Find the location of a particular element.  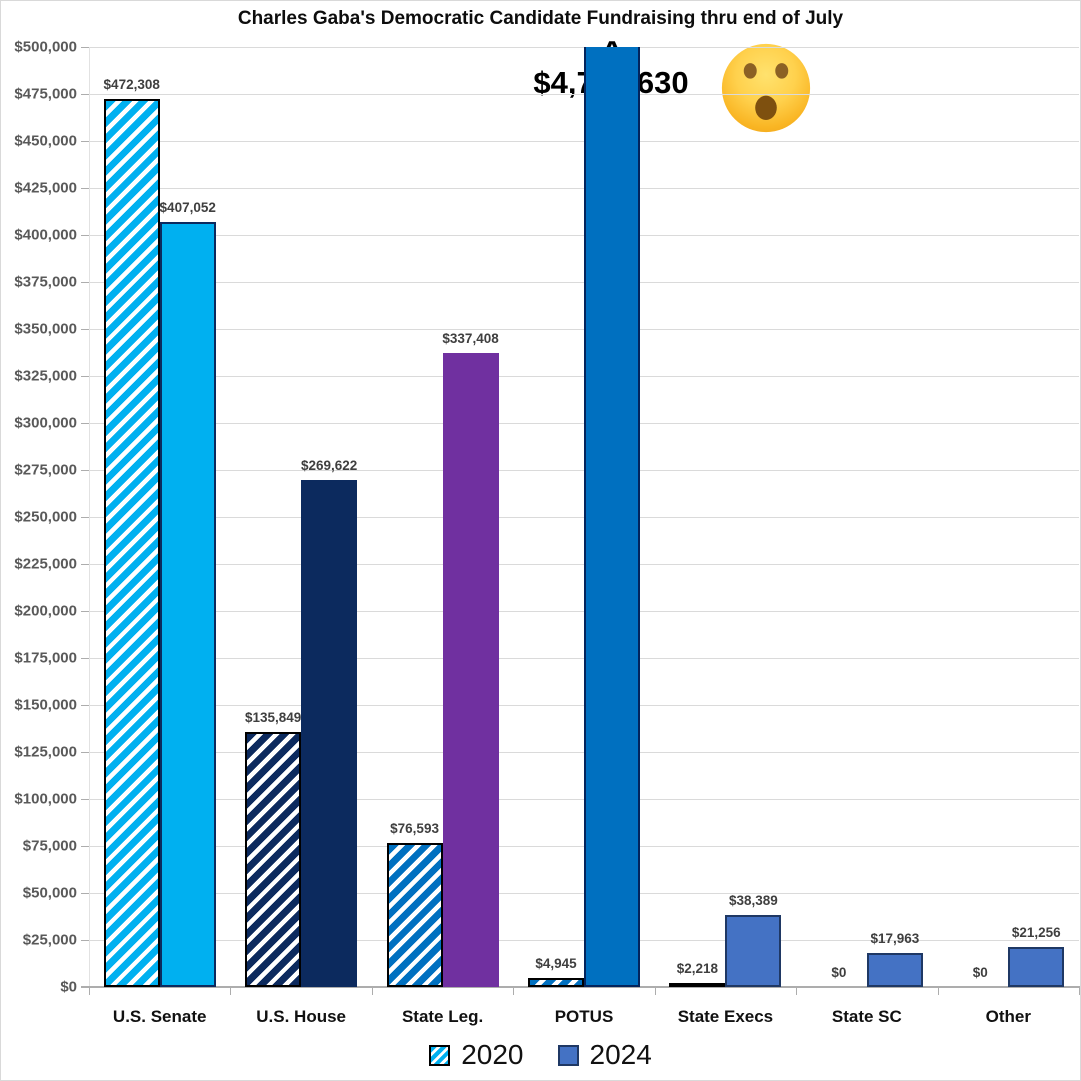

bar-2024-u-s-house is located at coordinates (329, 733).